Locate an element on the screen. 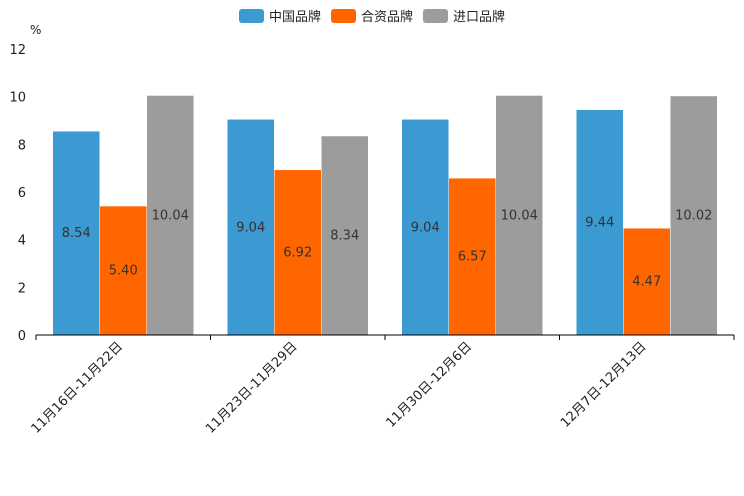  data-label: 8.54 is located at coordinates (76, 233).